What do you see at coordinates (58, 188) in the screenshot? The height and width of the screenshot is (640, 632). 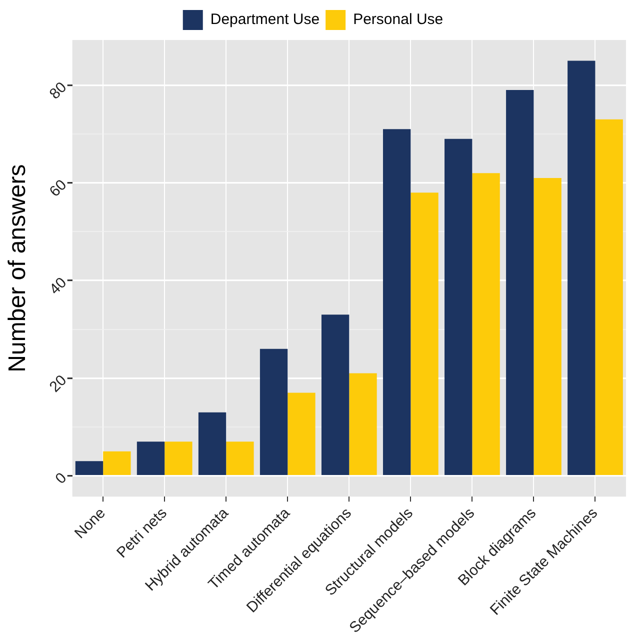 I see `y-tick-label: 60` at bounding box center [58, 188].